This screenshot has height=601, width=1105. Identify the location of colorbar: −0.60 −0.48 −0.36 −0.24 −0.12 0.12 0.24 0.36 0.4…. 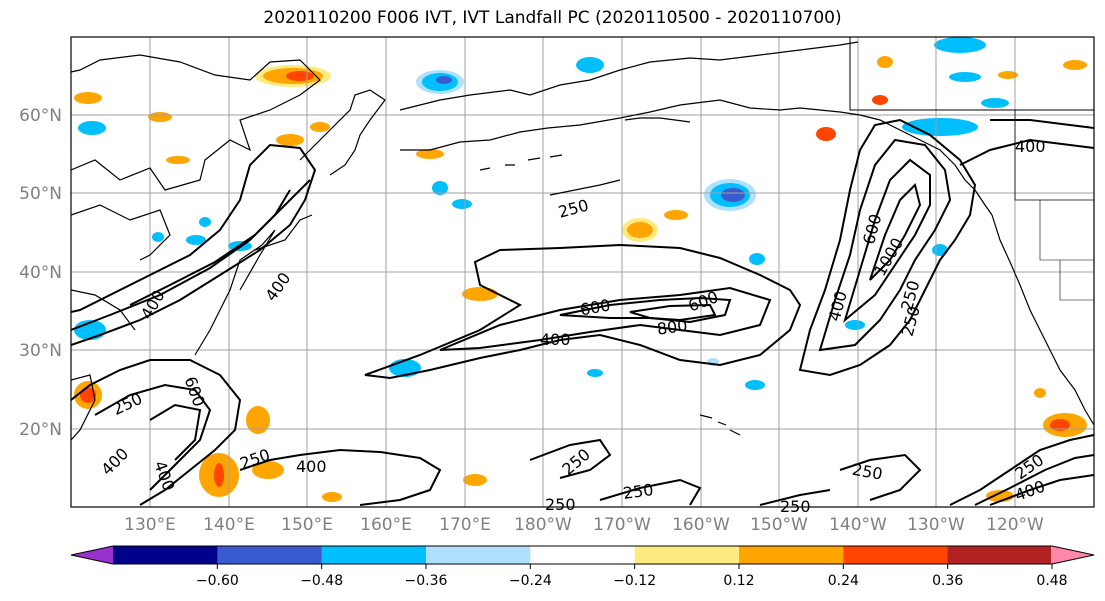
(582, 567).